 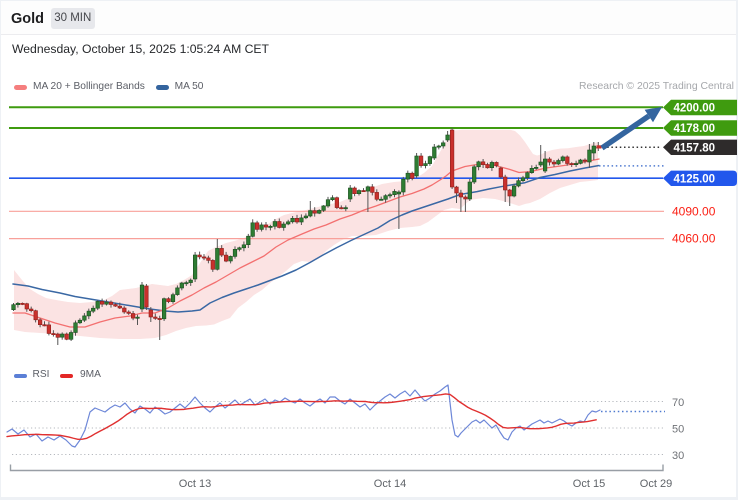 I want to click on svg-text: 4090.00, so click(x=694, y=211).